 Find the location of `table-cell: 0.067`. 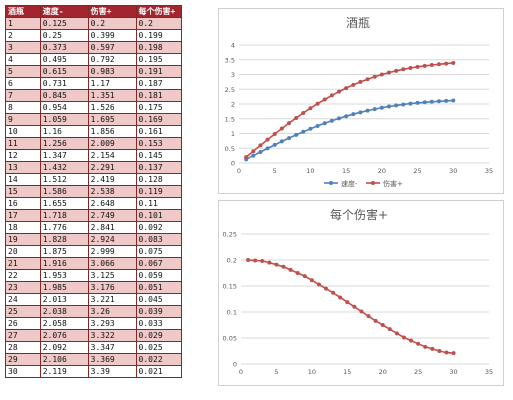

table-cell: 0.067 is located at coordinates (159, 263).